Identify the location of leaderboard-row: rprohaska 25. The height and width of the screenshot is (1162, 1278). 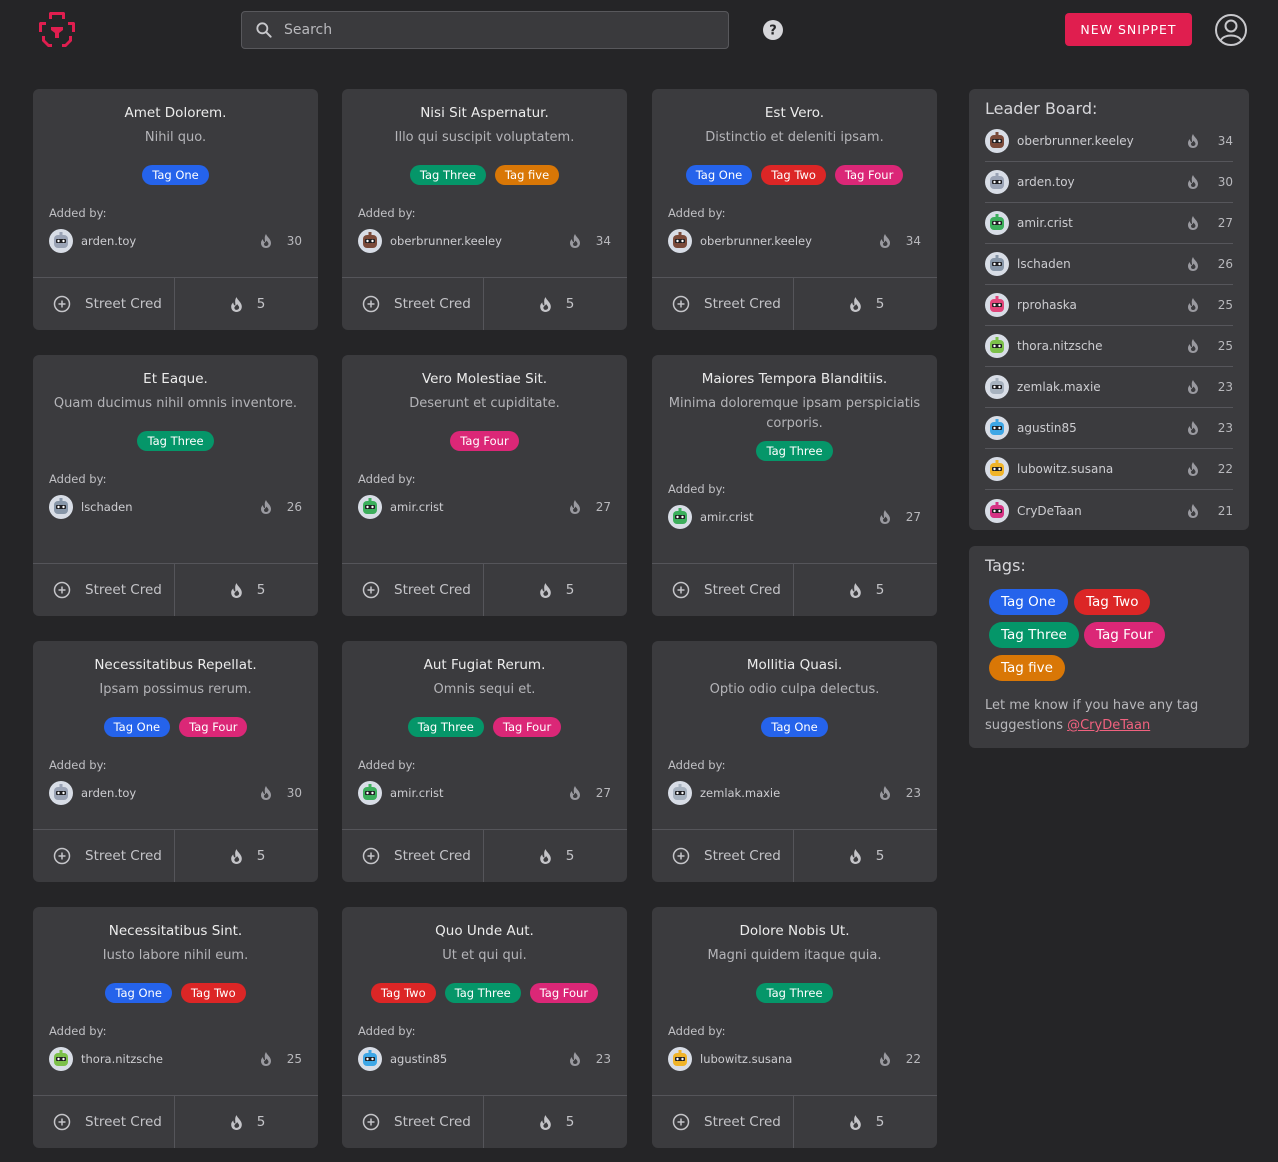
(1109, 305).